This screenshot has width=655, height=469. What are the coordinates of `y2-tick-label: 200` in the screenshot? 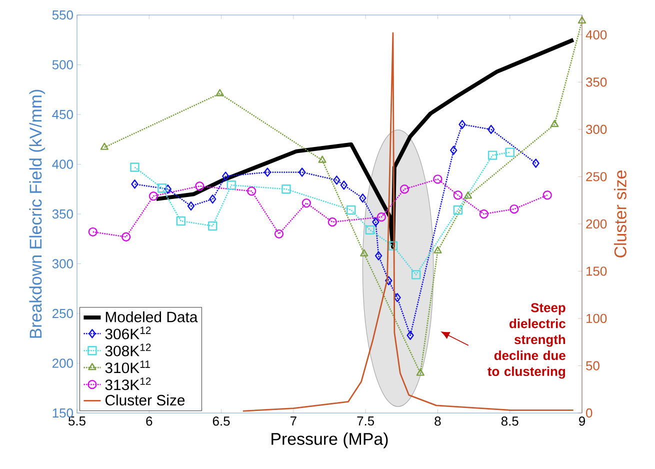 It's located at (596, 224).